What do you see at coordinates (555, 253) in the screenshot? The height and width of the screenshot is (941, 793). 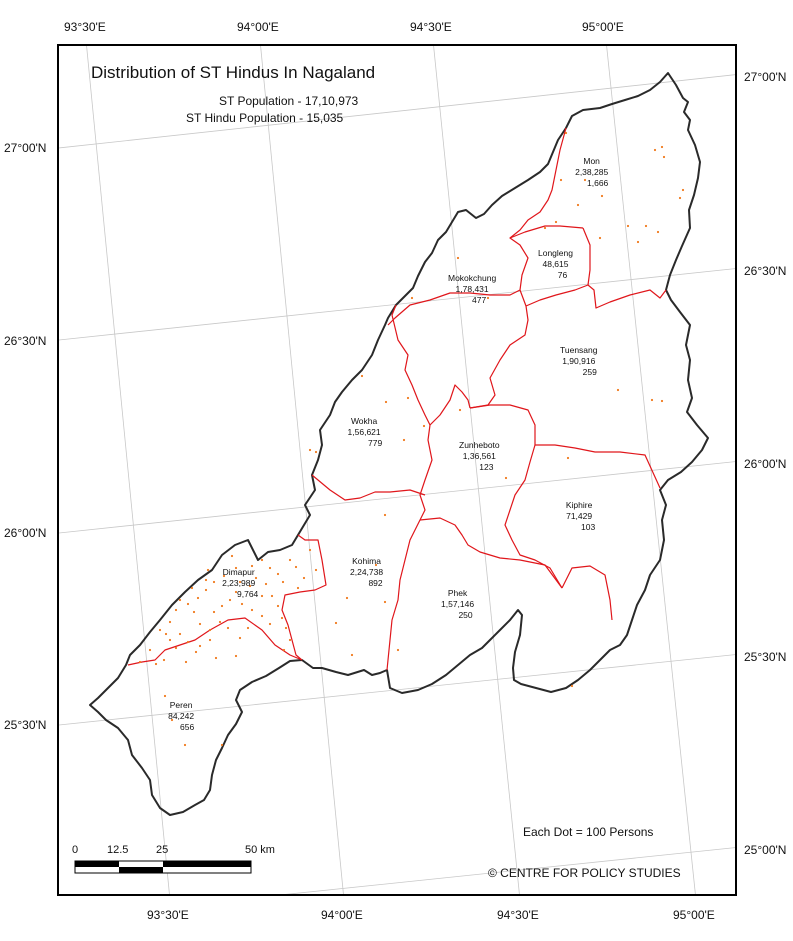 I see `district-name: Longleng` at bounding box center [555, 253].